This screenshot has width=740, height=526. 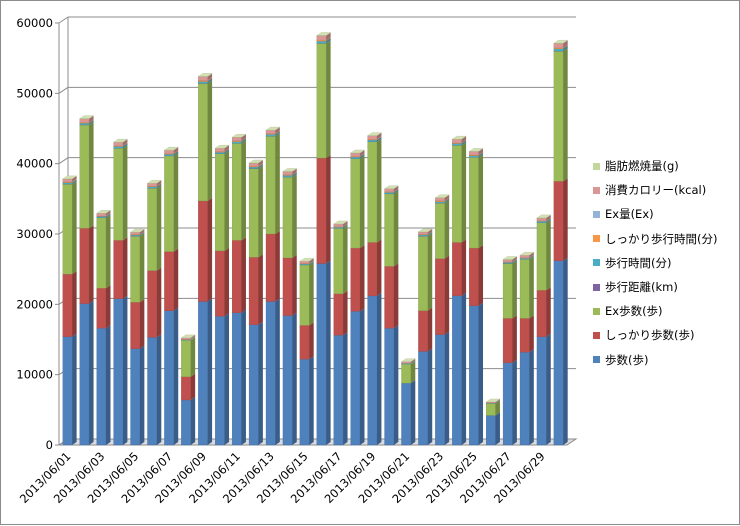 What do you see at coordinates (49, 445) in the screenshot?
I see `y-tick-label: 0` at bounding box center [49, 445].